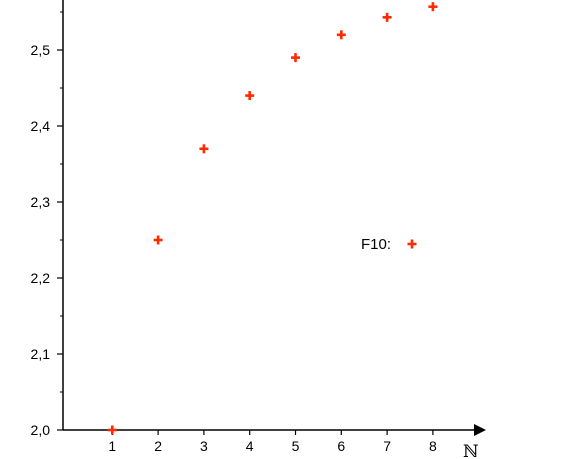 The width and height of the screenshot is (566, 459). What do you see at coordinates (41, 126) in the screenshot?
I see `y-tick-label-4: 2,4` at bounding box center [41, 126].